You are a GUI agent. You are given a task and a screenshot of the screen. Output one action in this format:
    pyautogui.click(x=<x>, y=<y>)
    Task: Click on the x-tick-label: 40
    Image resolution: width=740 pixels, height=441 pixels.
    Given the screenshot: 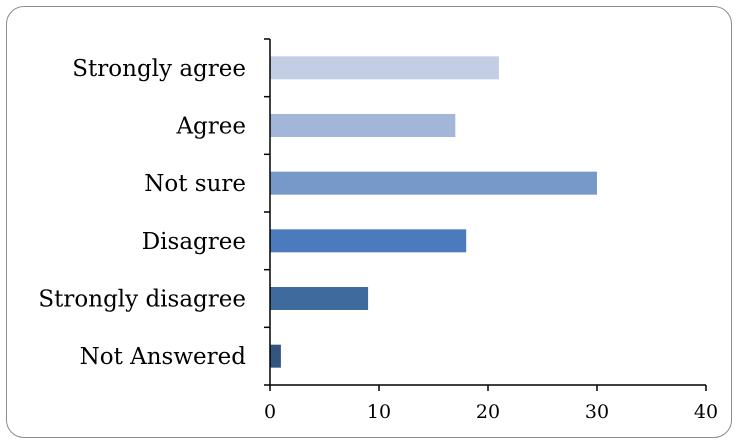 What is the action you would take?
    pyautogui.click(x=706, y=412)
    